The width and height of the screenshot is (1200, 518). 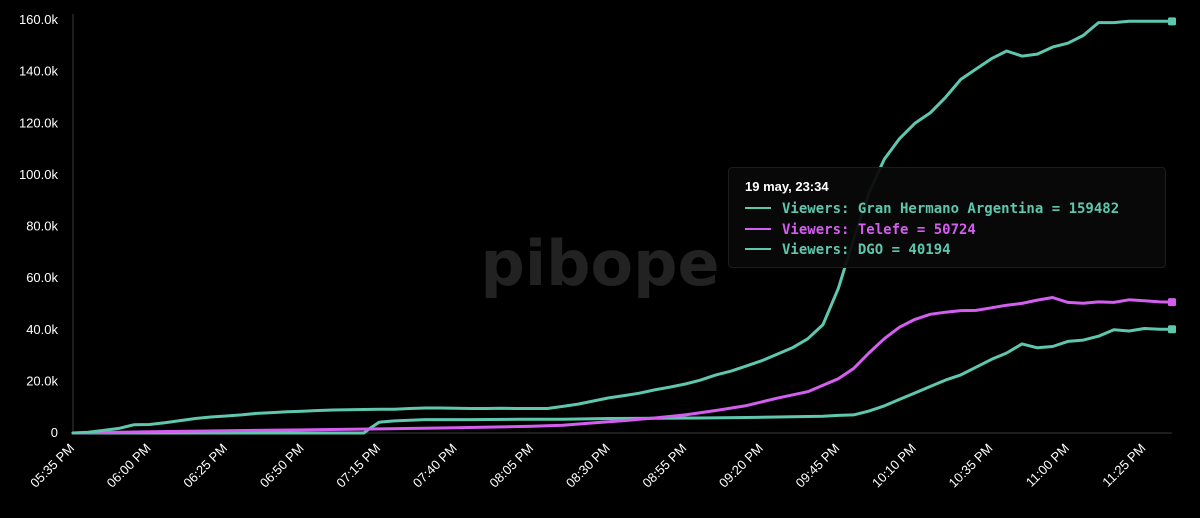 What do you see at coordinates (282, 466) in the screenshot?
I see `x-tick-label: 06:50 PM` at bounding box center [282, 466].